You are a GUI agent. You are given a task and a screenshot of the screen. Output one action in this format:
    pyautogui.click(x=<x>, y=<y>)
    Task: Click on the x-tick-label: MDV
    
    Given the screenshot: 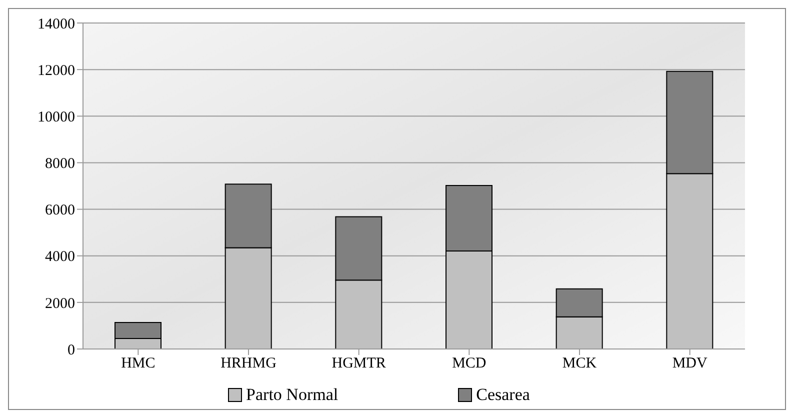 What is the action you would take?
    pyautogui.click(x=690, y=364)
    